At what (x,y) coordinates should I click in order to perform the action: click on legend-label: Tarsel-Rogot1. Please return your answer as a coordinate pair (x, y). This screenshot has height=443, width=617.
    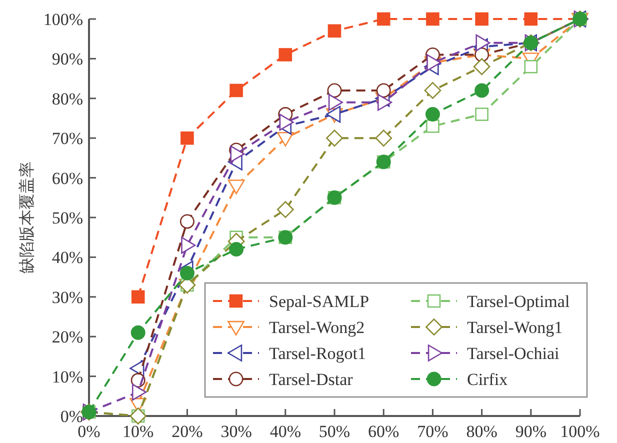
    Looking at the image, I should click on (317, 353).